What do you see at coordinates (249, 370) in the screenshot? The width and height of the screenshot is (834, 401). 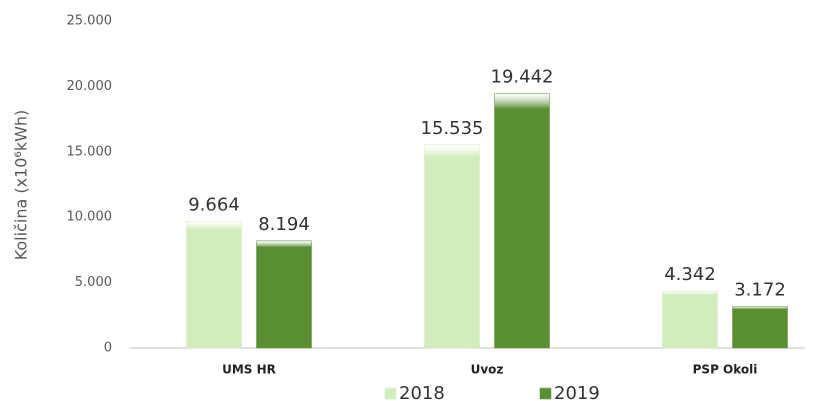 I see `x-tick-label: UMS HR` at bounding box center [249, 370].